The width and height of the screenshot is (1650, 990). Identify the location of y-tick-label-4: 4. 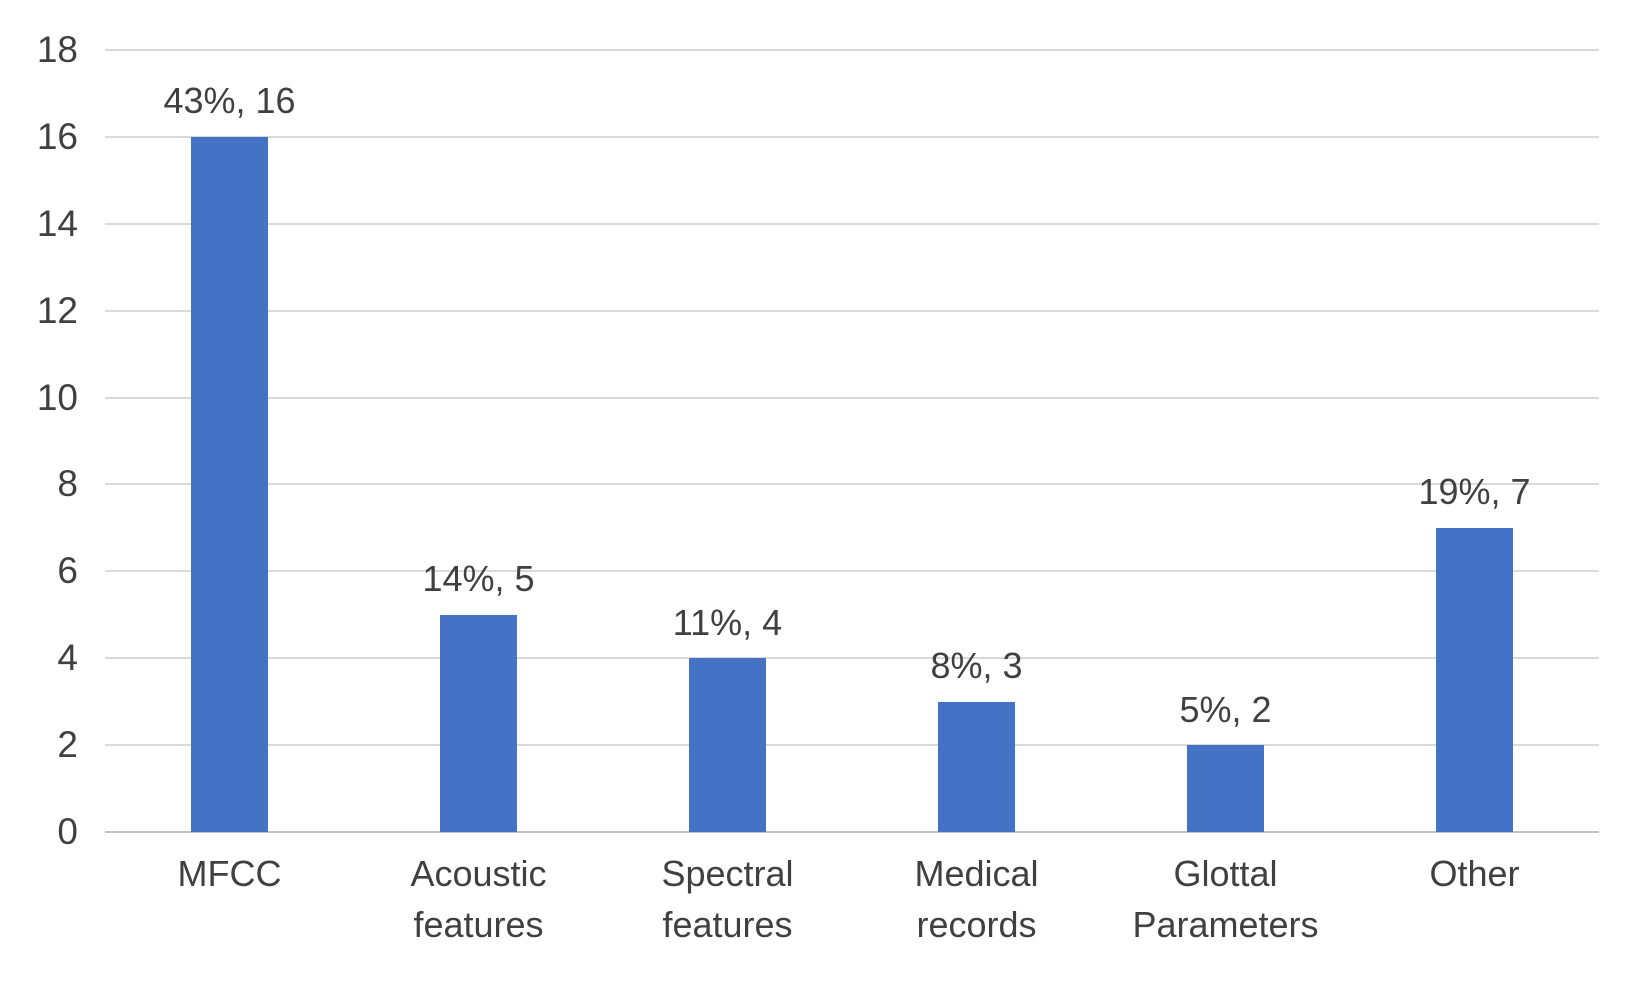
(67, 658).